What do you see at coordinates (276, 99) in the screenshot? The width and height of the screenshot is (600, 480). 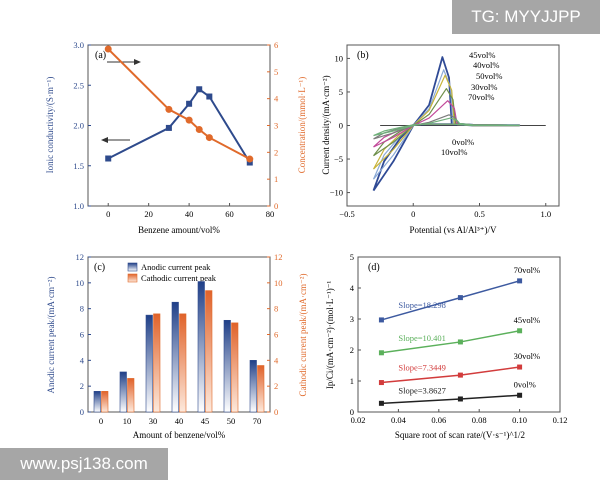 I see `a-ytick-right-label: 4` at bounding box center [276, 99].